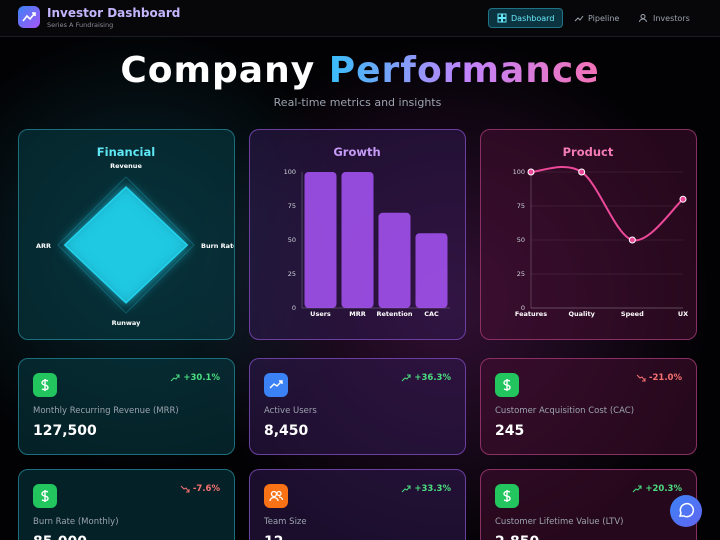 The height and width of the screenshot is (540, 720). I want to click on nav-item: Pipeline, so click(596, 18).